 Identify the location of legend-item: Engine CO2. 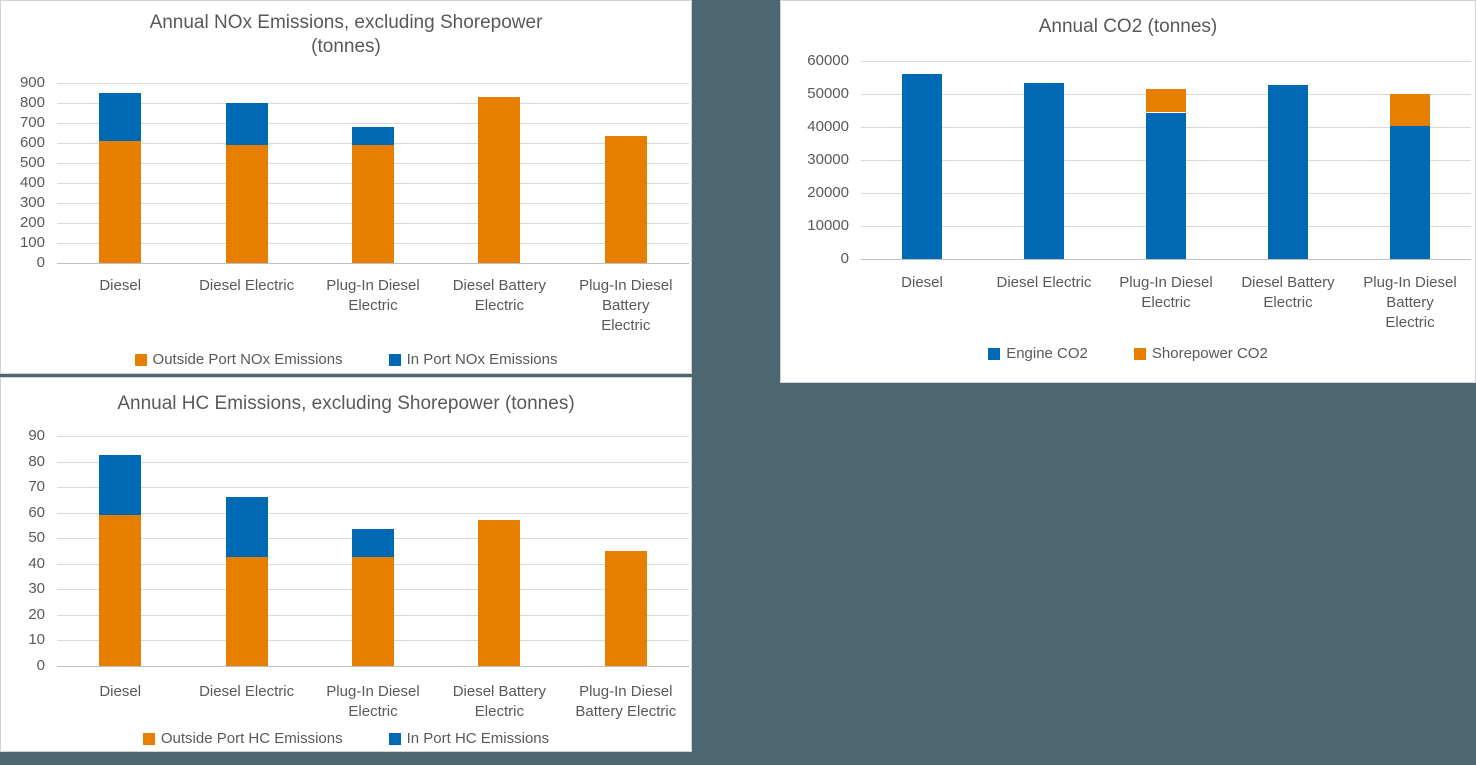
(1038, 353).